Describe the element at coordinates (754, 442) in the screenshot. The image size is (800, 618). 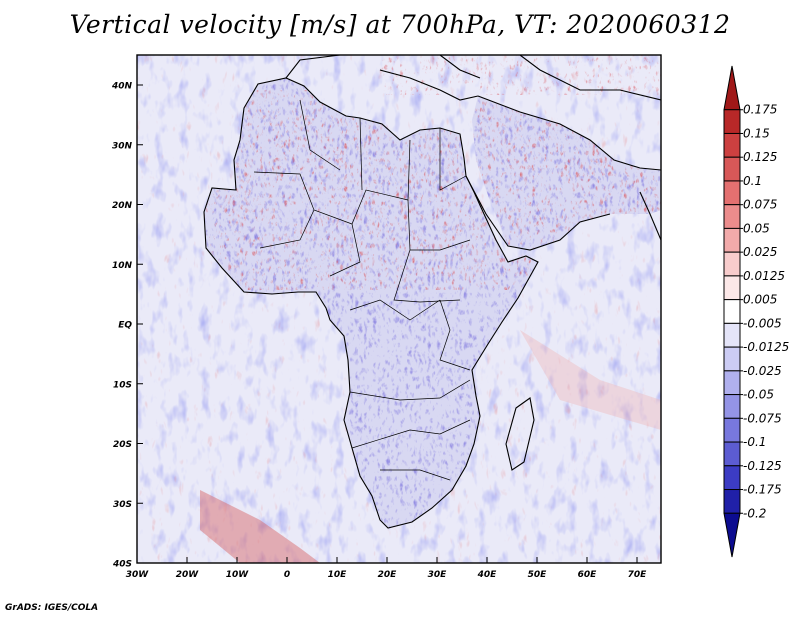
I see `colorbar-label: -0.1` at that location.